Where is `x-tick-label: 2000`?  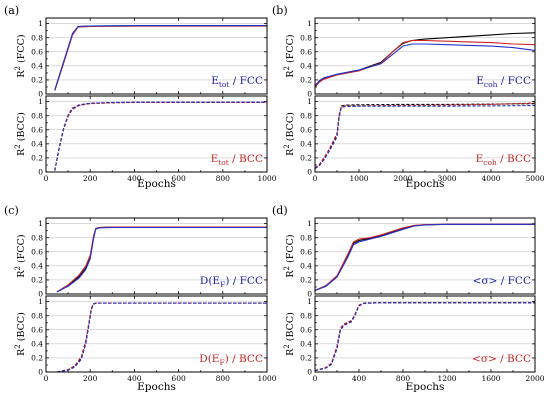
x-tick-label: 2000 is located at coordinates (402, 178).